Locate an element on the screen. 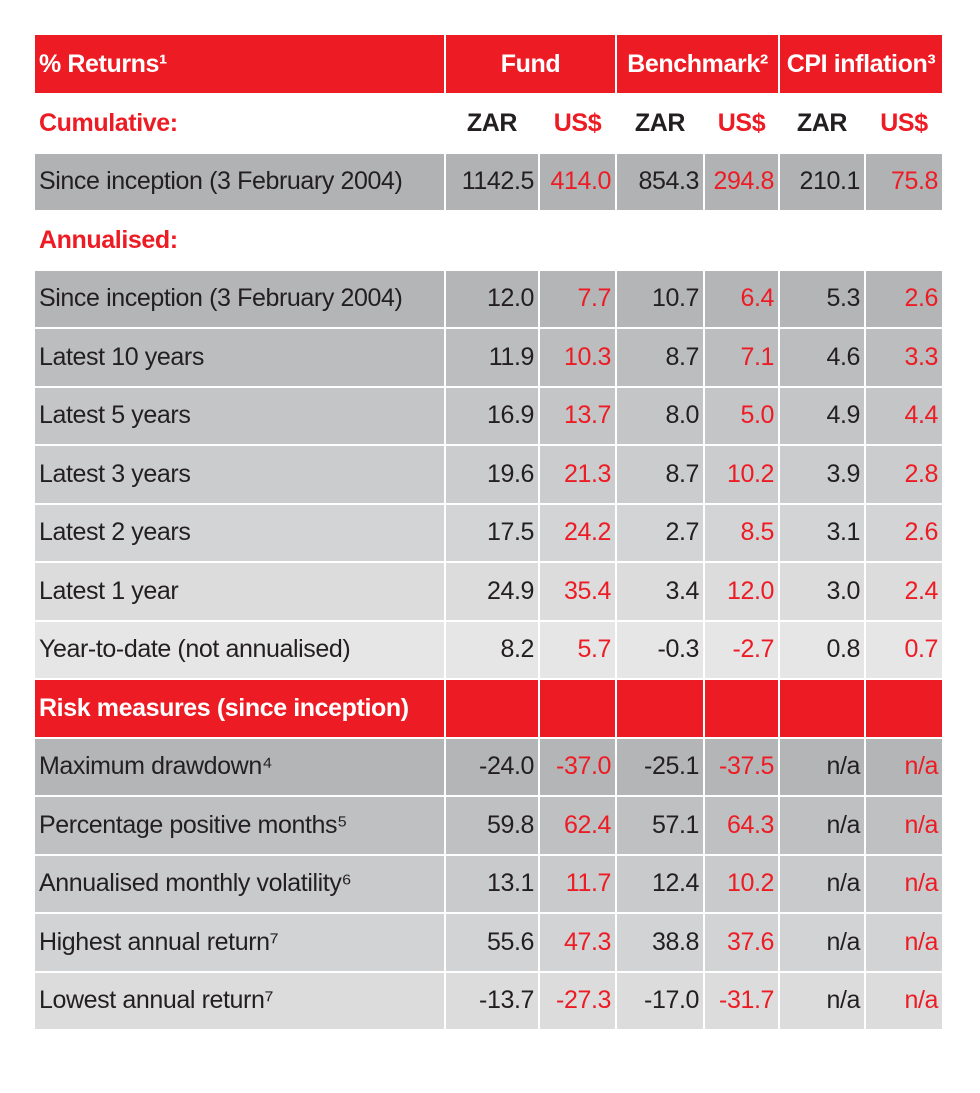 The image size is (980, 1093). value-cell: -2.7 is located at coordinates (742, 650).